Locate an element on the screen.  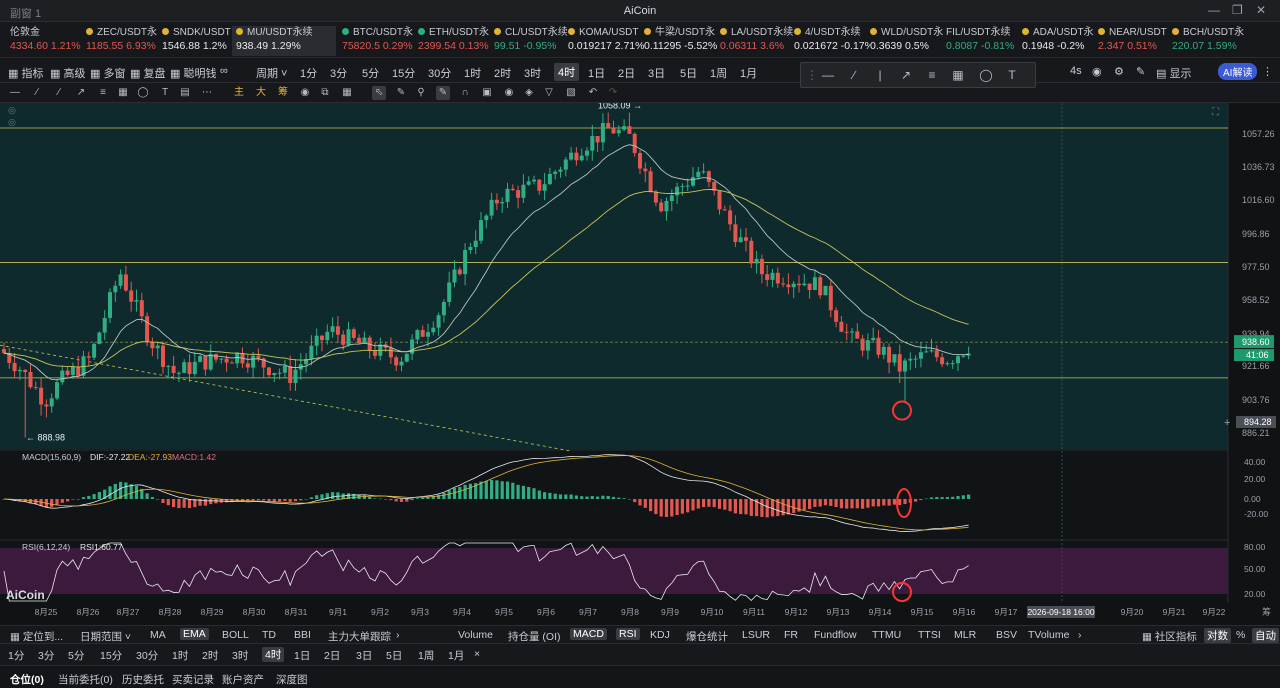
bottom-interval-tab: 1分 is located at coordinates (16, 656).